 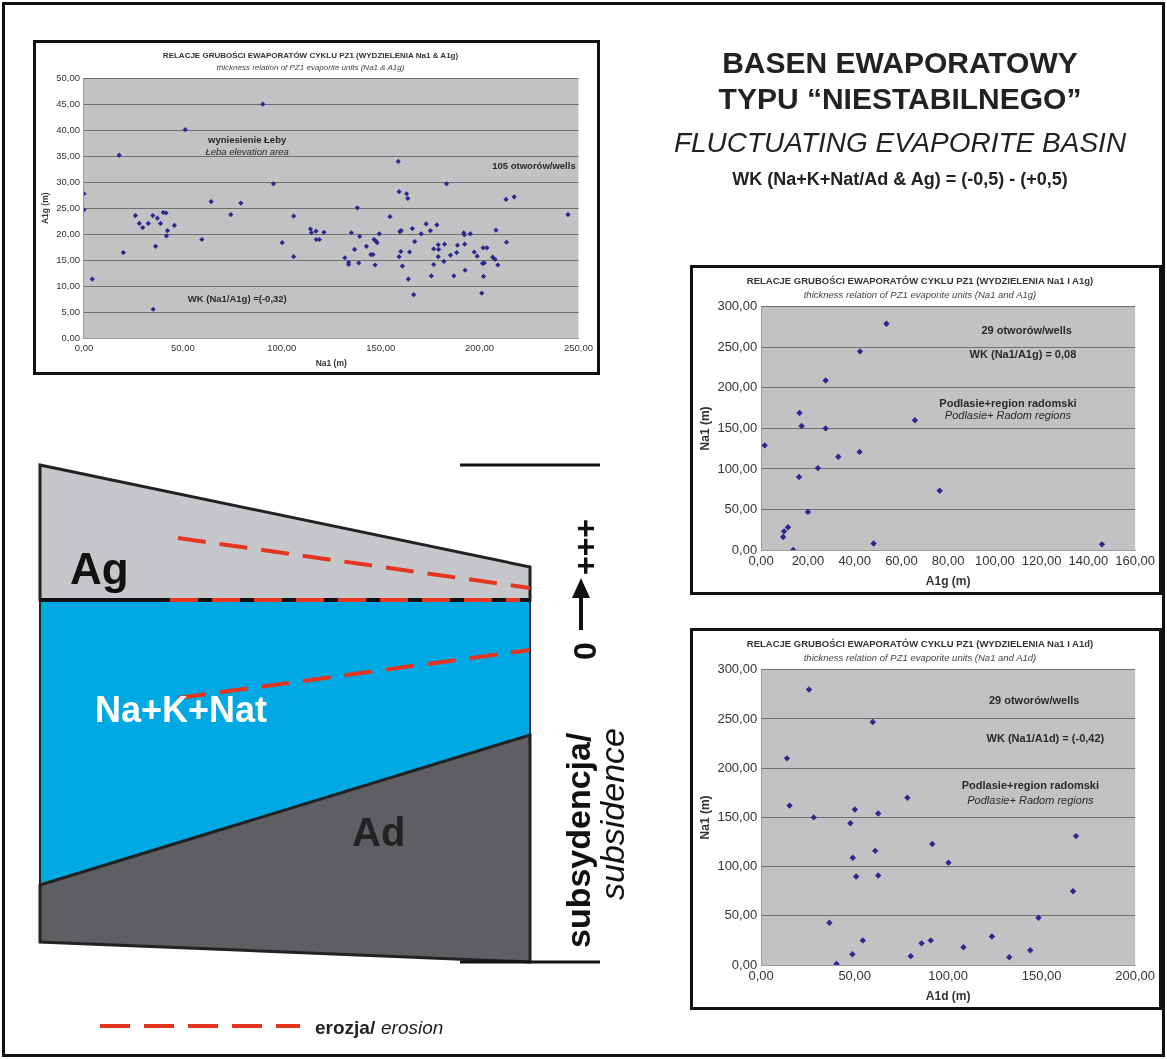 What do you see at coordinates (704, 428) in the screenshot?
I see `y-axis-title: Na1 (m)` at bounding box center [704, 428].